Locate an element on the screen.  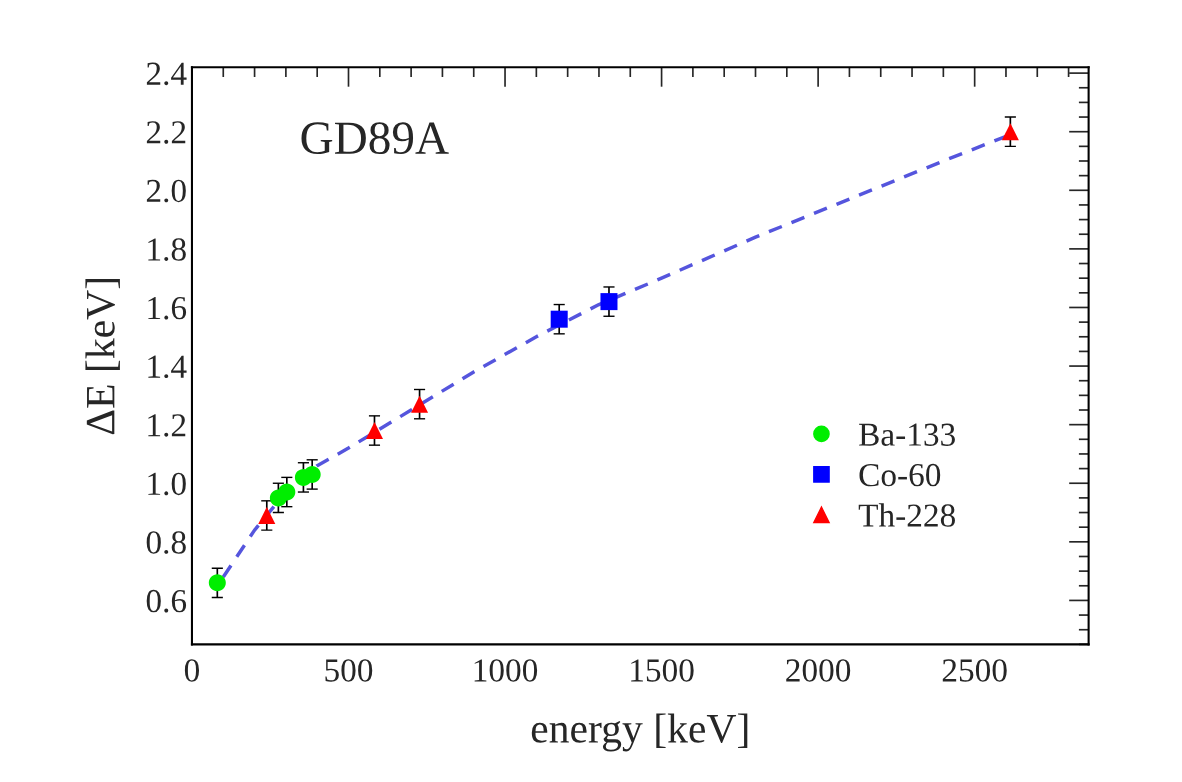
legend-label: Co-60 is located at coordinates (900, 475).